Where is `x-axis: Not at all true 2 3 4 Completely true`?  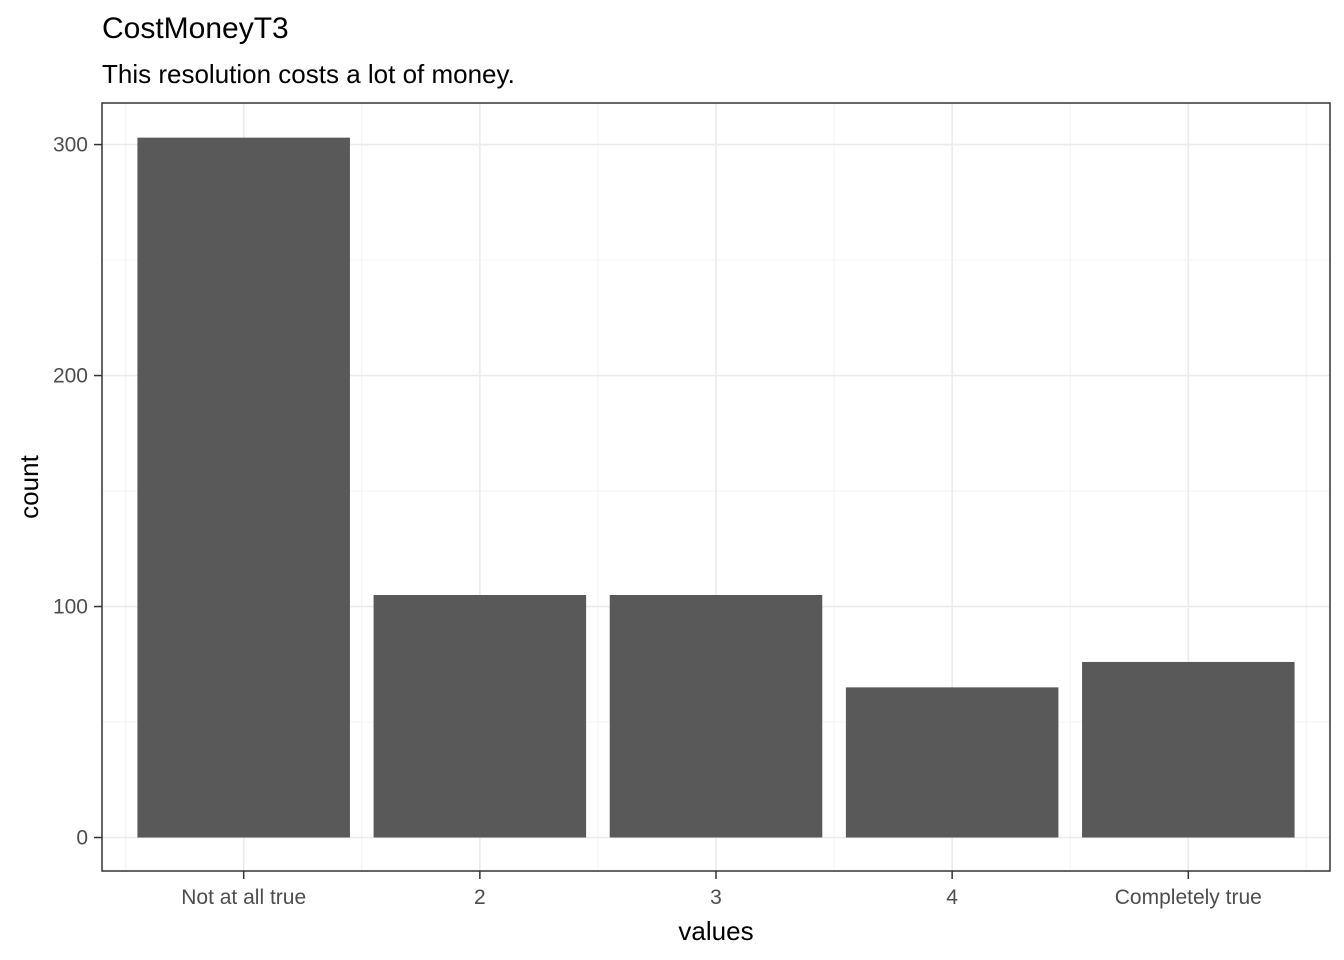 x-axis: Not at all true 2 3 4 Completely true is located at coordinates (721, 890).